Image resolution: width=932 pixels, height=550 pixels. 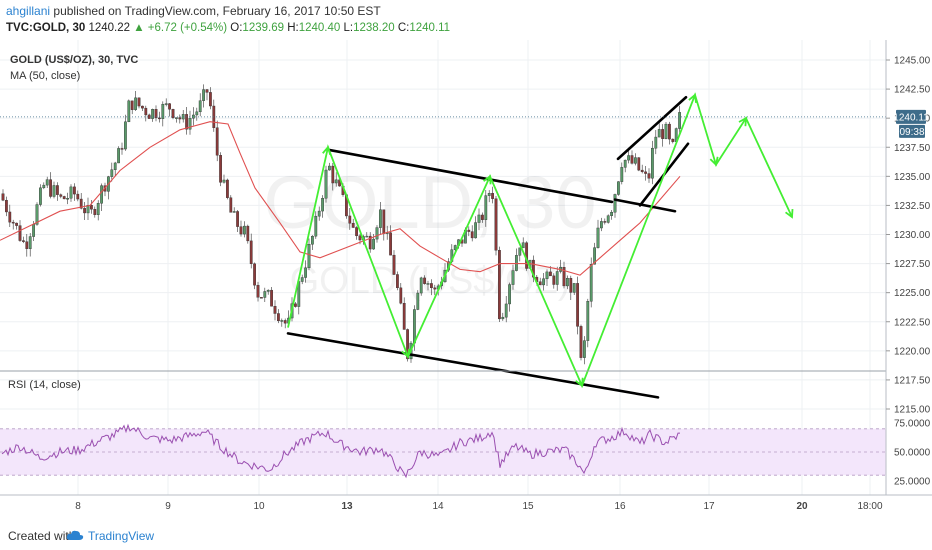 What do you see at coordinates (180, 28) in the screenshot?
I see `price-change: ▲ +6.72 (+0.54%)` at bounding box center [180, 28].